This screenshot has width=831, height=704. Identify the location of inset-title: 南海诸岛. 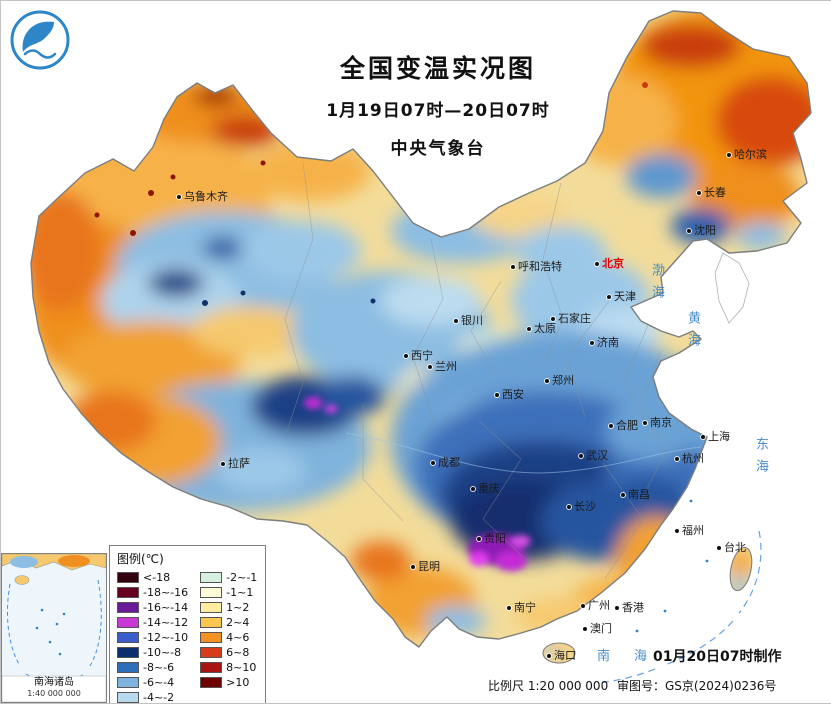
(54, 682).